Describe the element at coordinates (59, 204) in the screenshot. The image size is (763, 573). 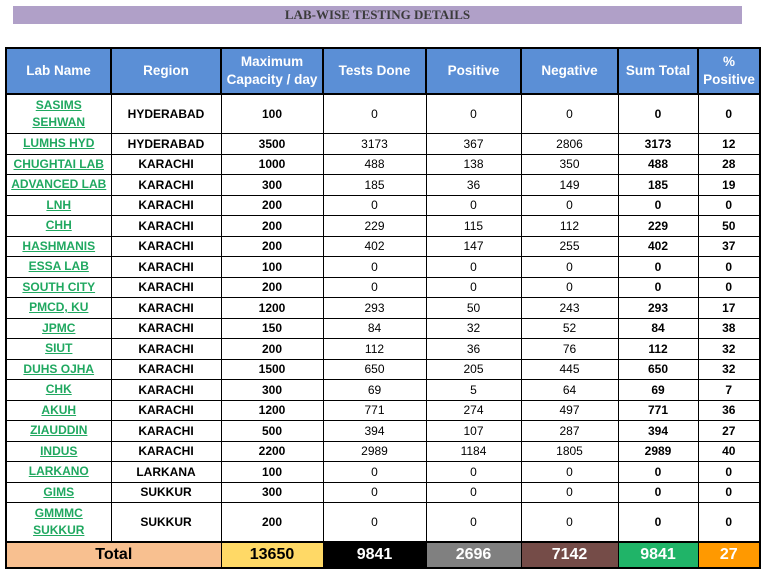
I see `lab-link: LNH` at that location.